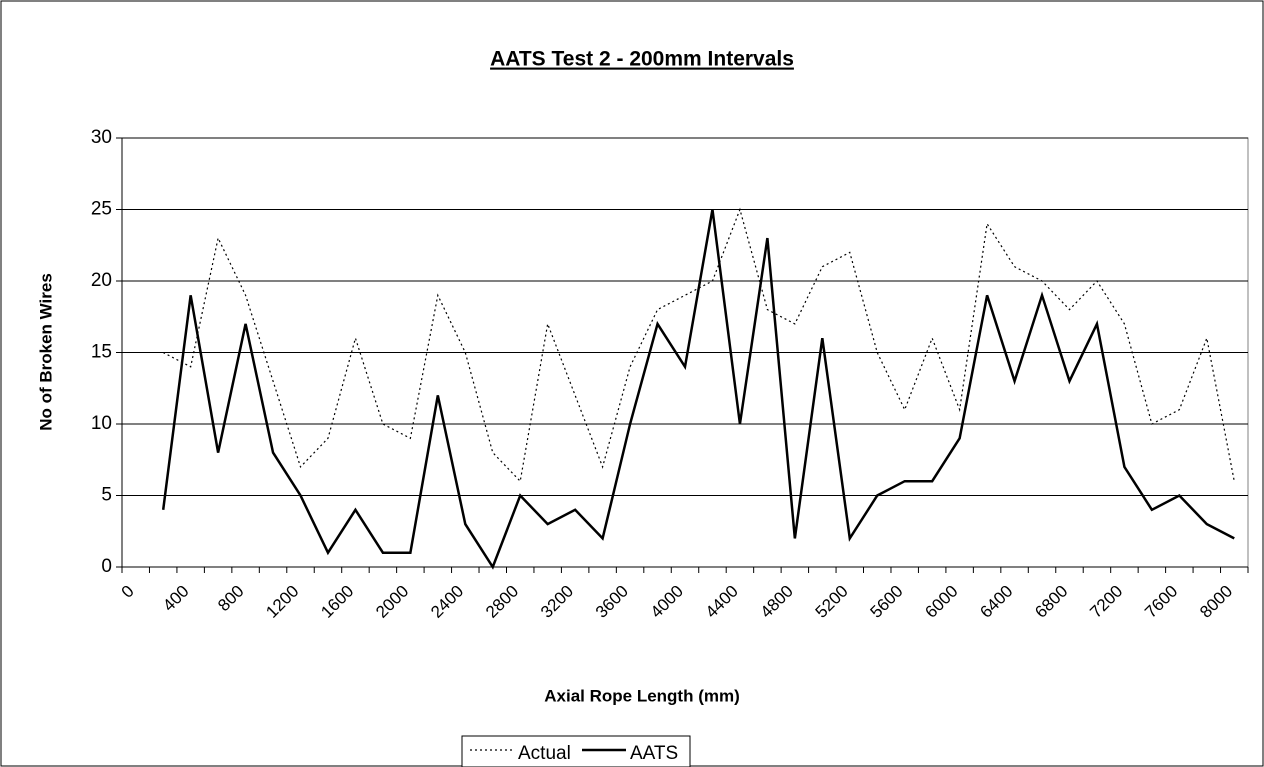  I want to click on legend-box, so click(576, 751).